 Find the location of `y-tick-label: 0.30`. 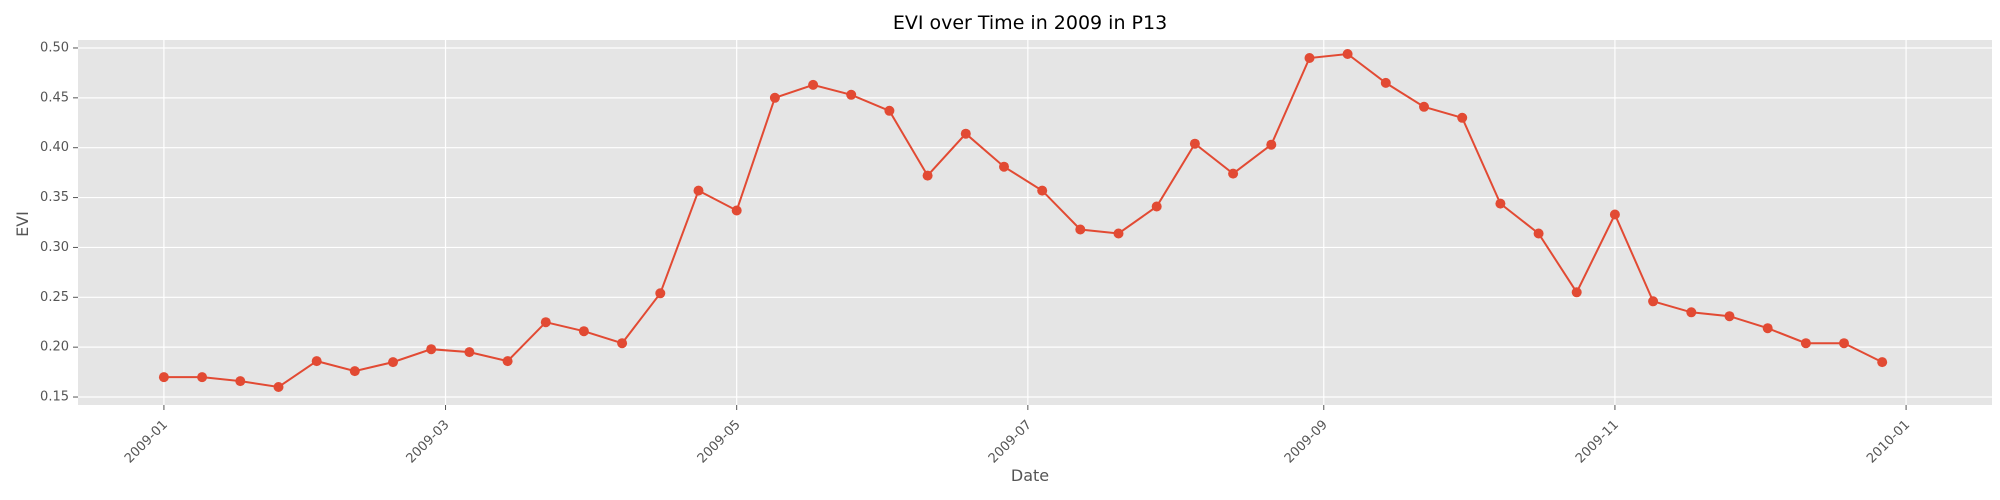

y-tick-label: 0.30 is located at coordinates (54, 247).